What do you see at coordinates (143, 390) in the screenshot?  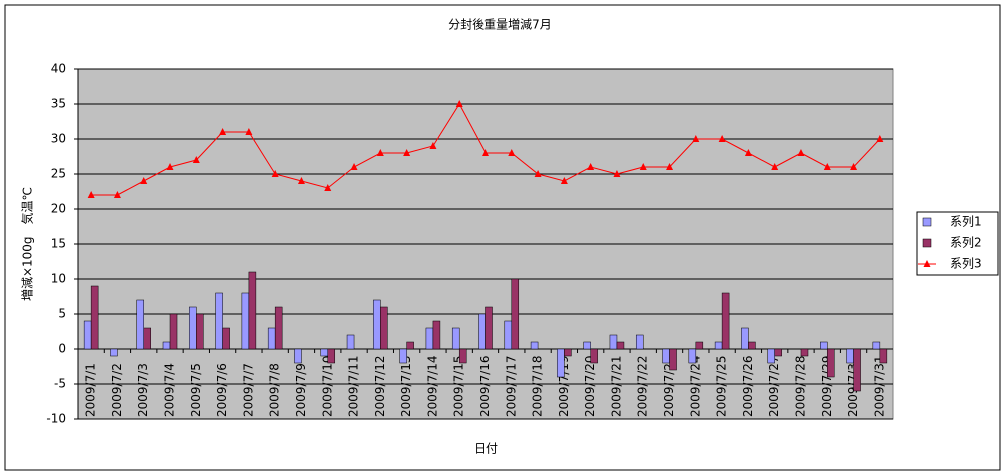 I see `x-tick-label: 2009/7/3` at bounding box center [143, 390].